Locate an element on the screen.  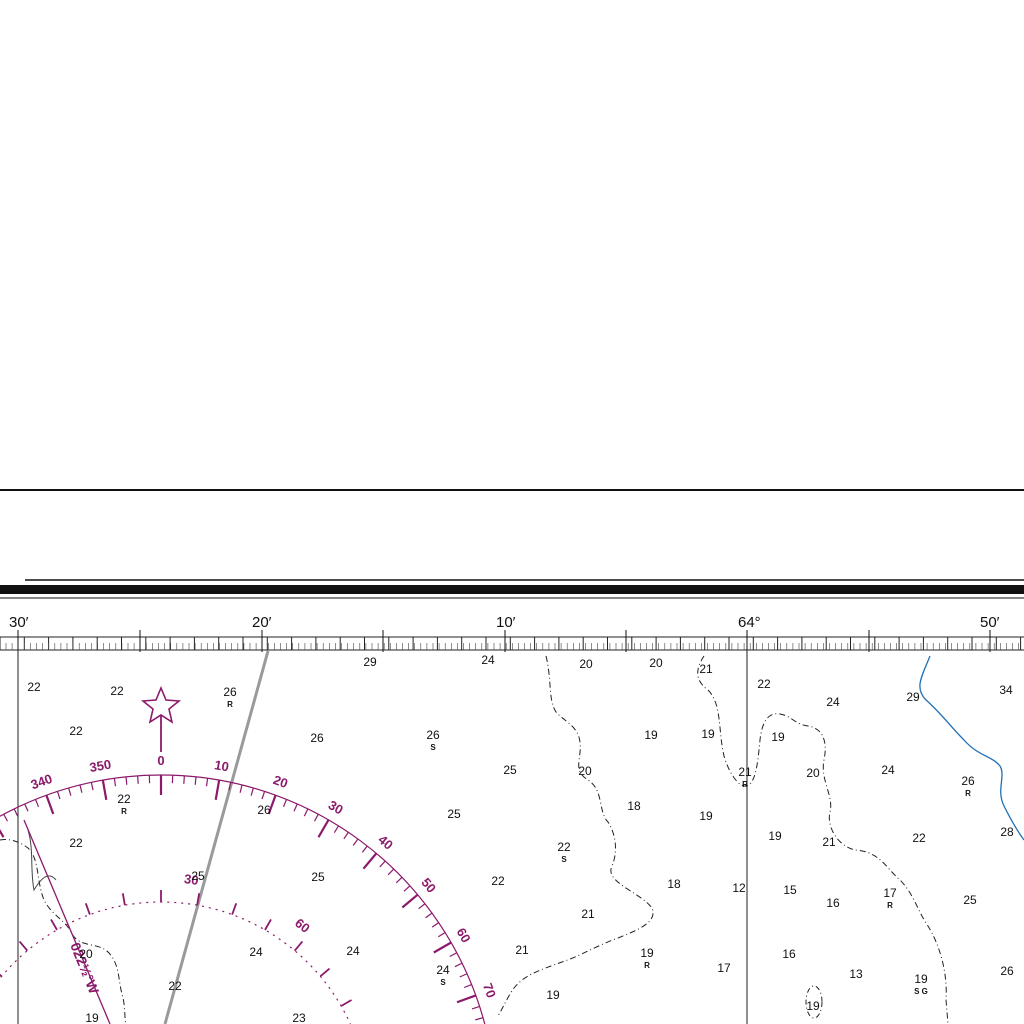
sounding: 26R is located at coordinates (230, 697).